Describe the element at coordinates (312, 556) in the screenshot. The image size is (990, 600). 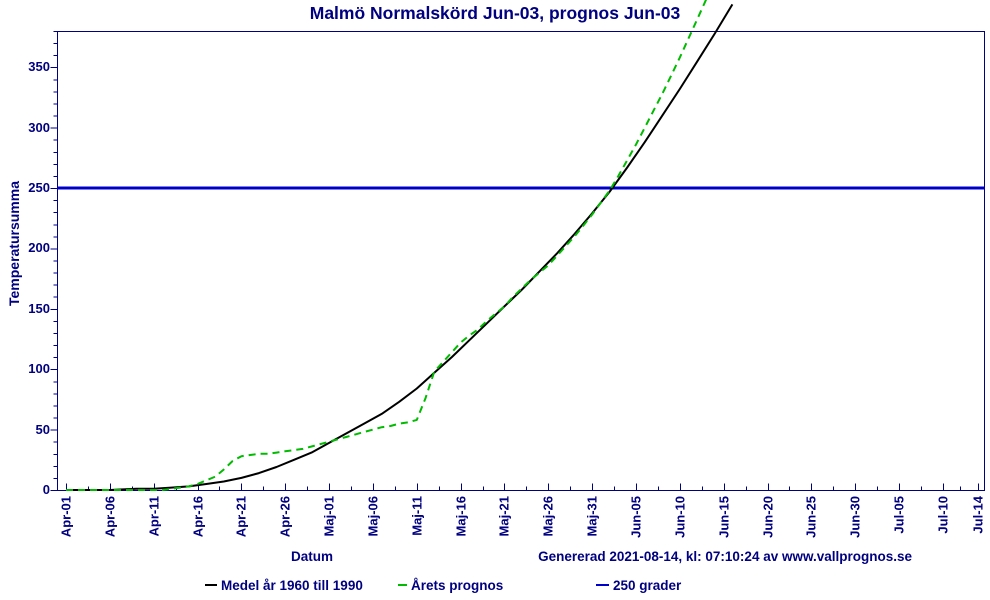
I see `x-axis-title: Datum` at that location.